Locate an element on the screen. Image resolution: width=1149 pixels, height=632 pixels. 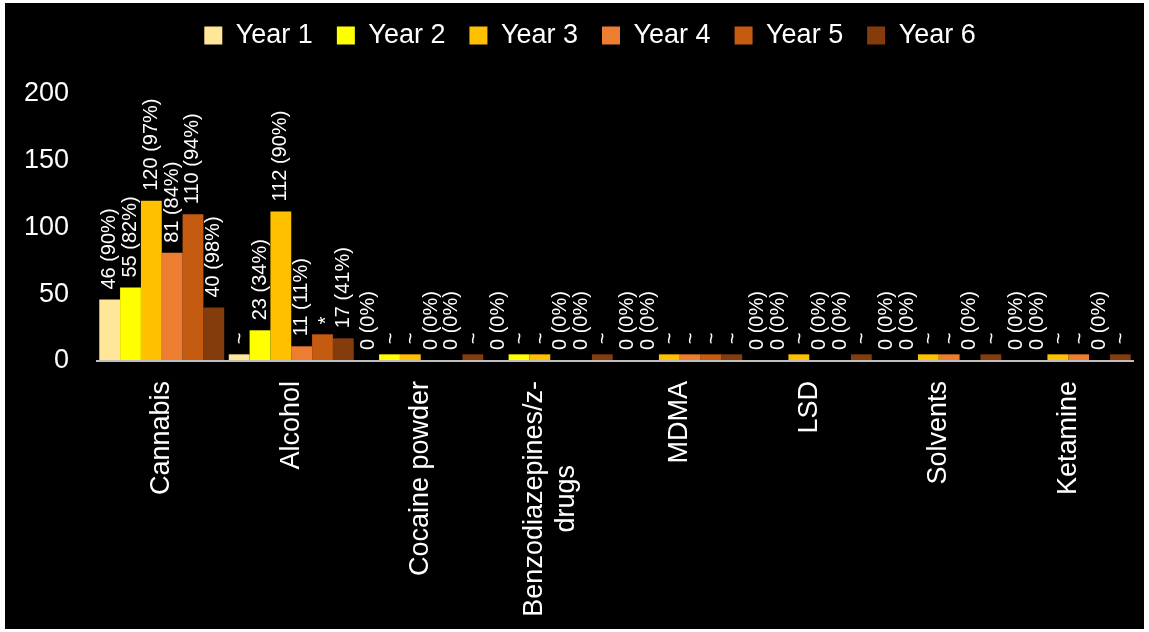
x-tick-label: Solvents is located at coordinates (937, 433).